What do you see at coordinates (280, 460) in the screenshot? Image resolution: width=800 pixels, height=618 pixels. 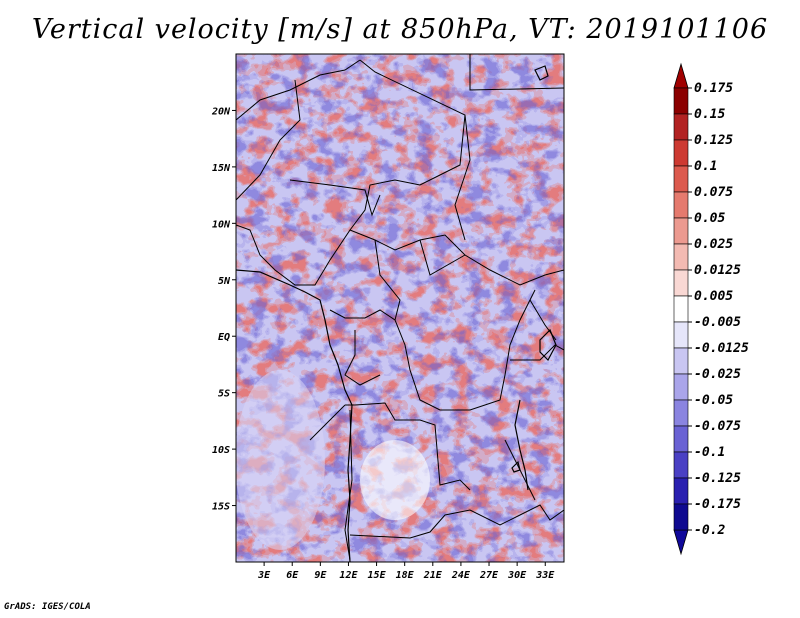 I see `calm-area-atlantic` at bounding box center [280, 460].